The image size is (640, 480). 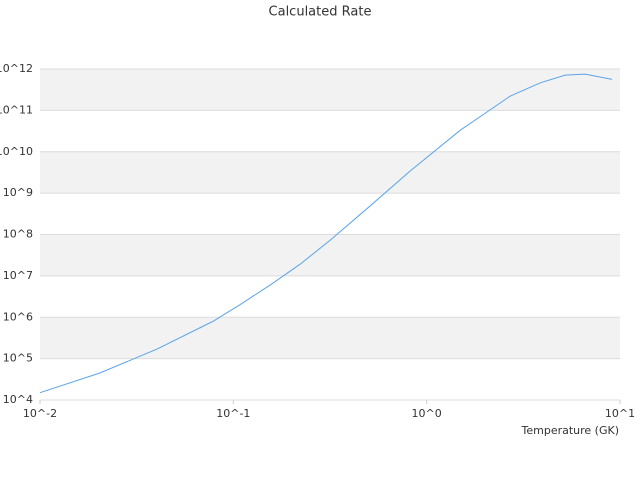 I want to click on chart-title: Calculated Rate, so click(x=320, y=12).